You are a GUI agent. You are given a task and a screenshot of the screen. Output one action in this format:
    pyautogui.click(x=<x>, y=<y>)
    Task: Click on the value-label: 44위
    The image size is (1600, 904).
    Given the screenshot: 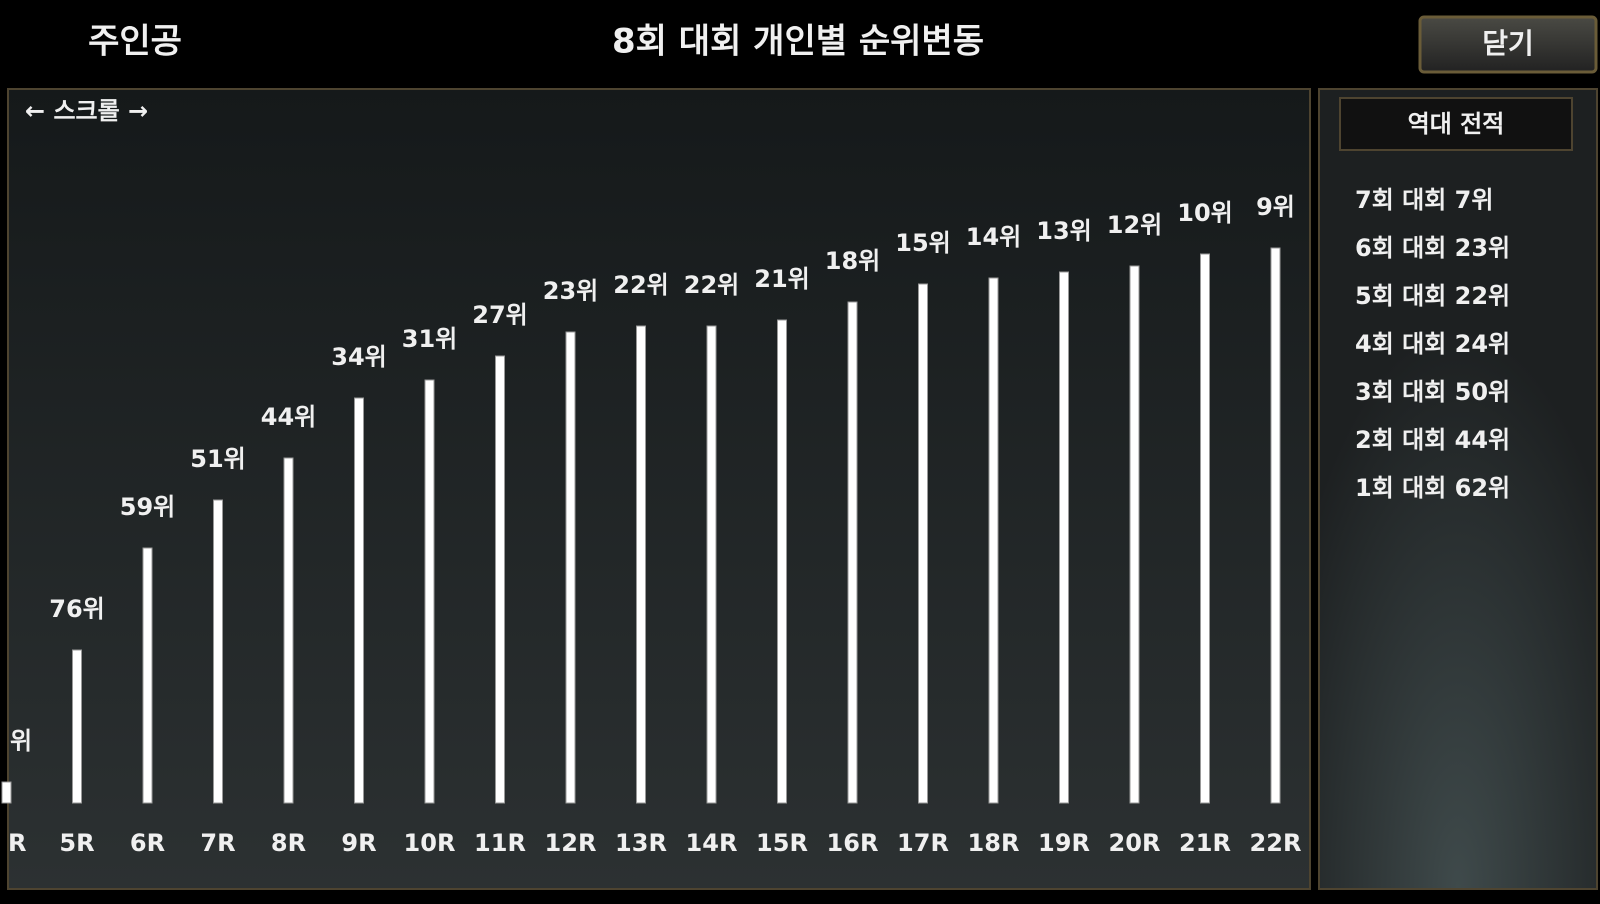 What is the action you would take?
    pyautogui.click(x=288, y=417)
    